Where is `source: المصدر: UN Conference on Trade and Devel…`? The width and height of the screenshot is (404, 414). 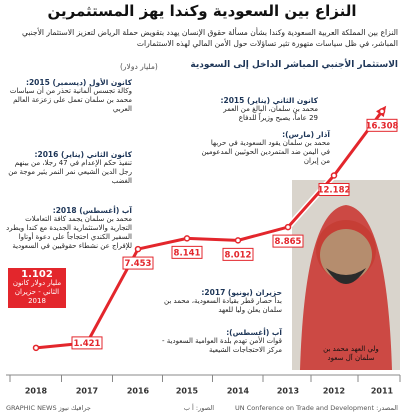
source: المصدر: UN Conference on Trade and Devel… is located at coordinates (316, 408).